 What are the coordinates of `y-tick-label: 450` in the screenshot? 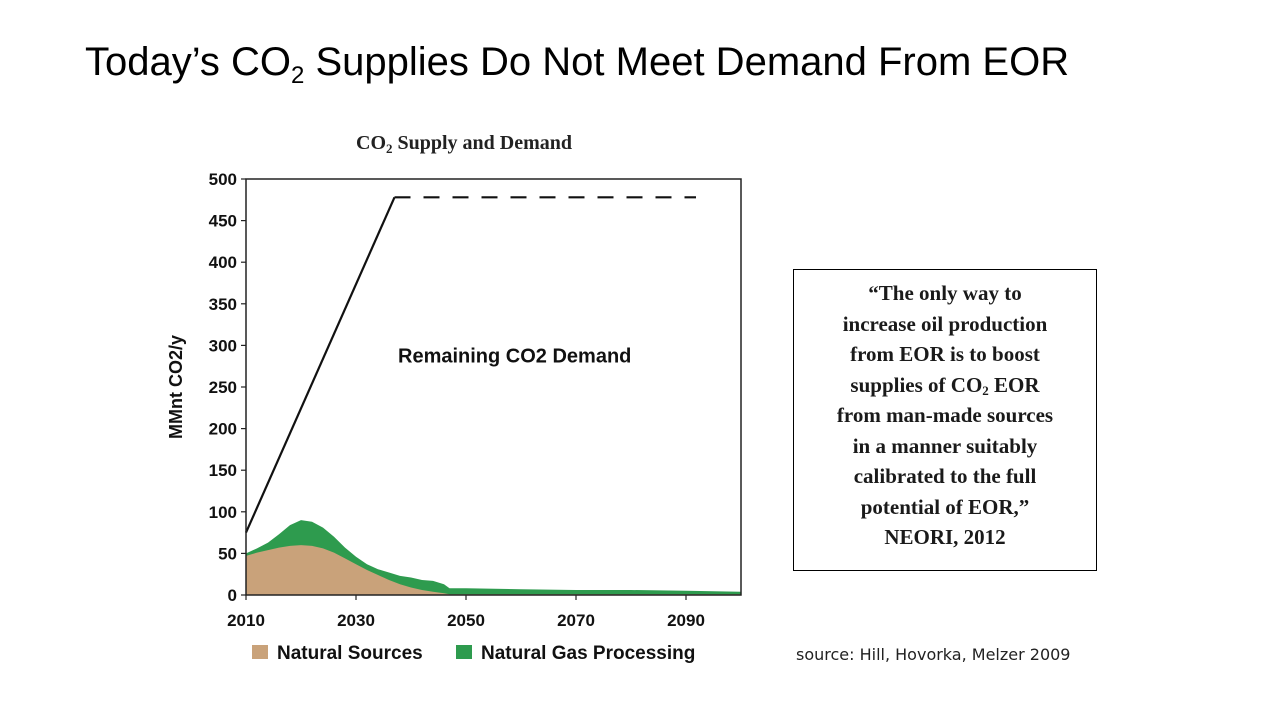 It's located at (223, 221).